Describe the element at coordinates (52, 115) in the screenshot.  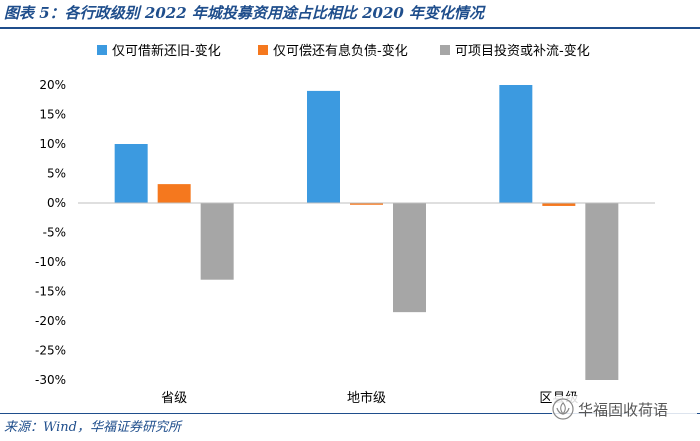
I see `y-tick-label: 15%` at that location.